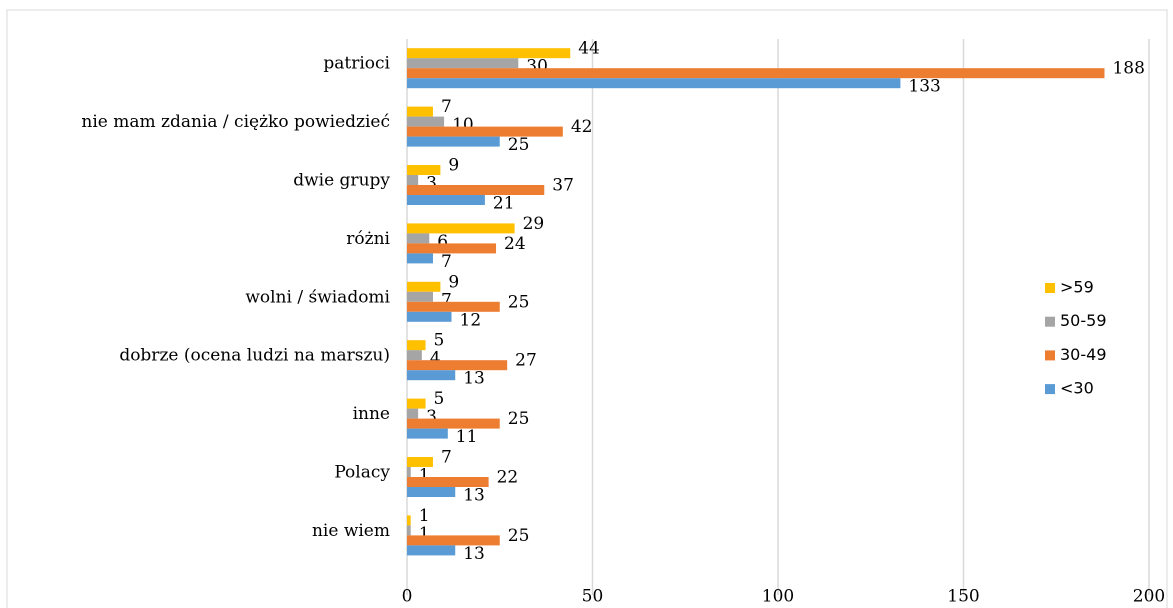 The height and width of the screenshot is (608, 1173). What do you see at coordinates (1083, 320) in the screenshot?
I see `legend-label: 50-59` at bounding box center [1083, 320].